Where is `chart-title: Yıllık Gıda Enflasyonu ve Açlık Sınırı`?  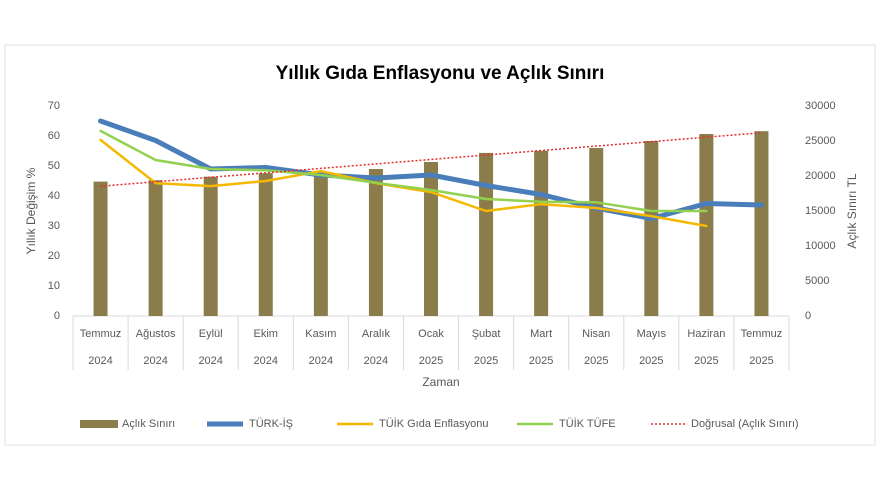 chart-title: Yıllık Gıda Enflasyonu ve Açlık Sınırı is located at coordinates (440, 73).